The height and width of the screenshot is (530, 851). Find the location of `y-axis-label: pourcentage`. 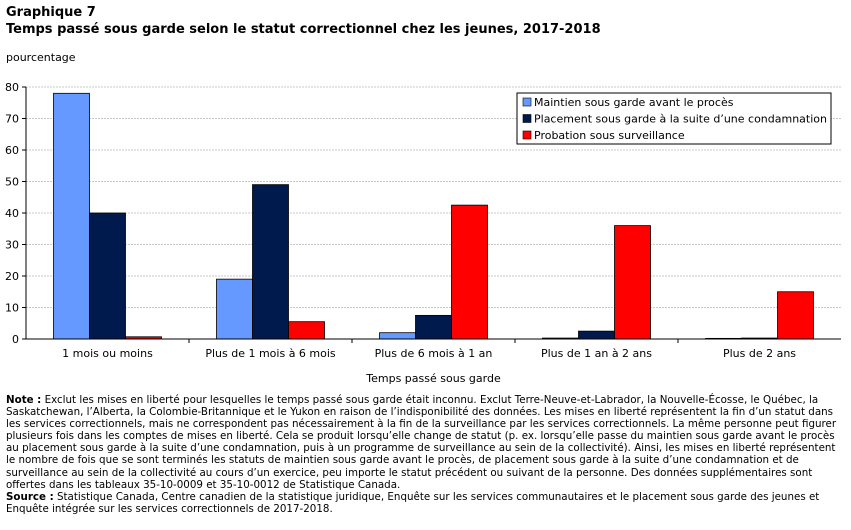

y-axis-label: pourcentage is located at coordinates (41, 57).